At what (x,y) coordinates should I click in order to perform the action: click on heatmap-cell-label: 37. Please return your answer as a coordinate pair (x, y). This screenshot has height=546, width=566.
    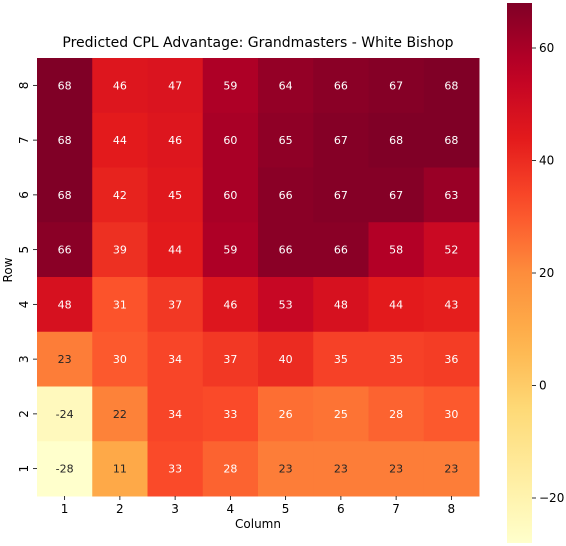
    Looking at the image, I should click on (175, 304).